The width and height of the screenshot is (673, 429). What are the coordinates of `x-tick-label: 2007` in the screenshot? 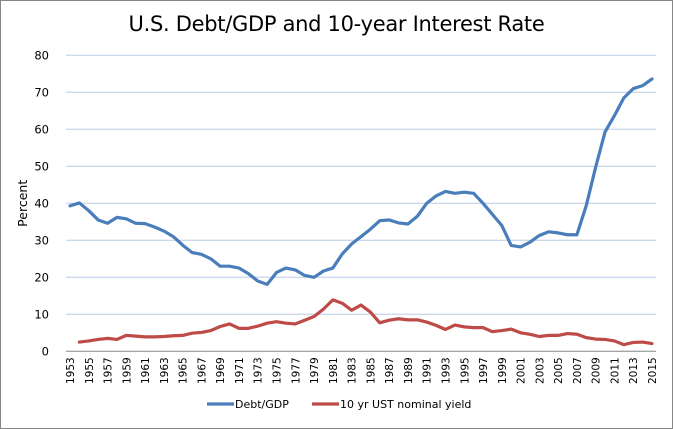 It's located at (578, 370).